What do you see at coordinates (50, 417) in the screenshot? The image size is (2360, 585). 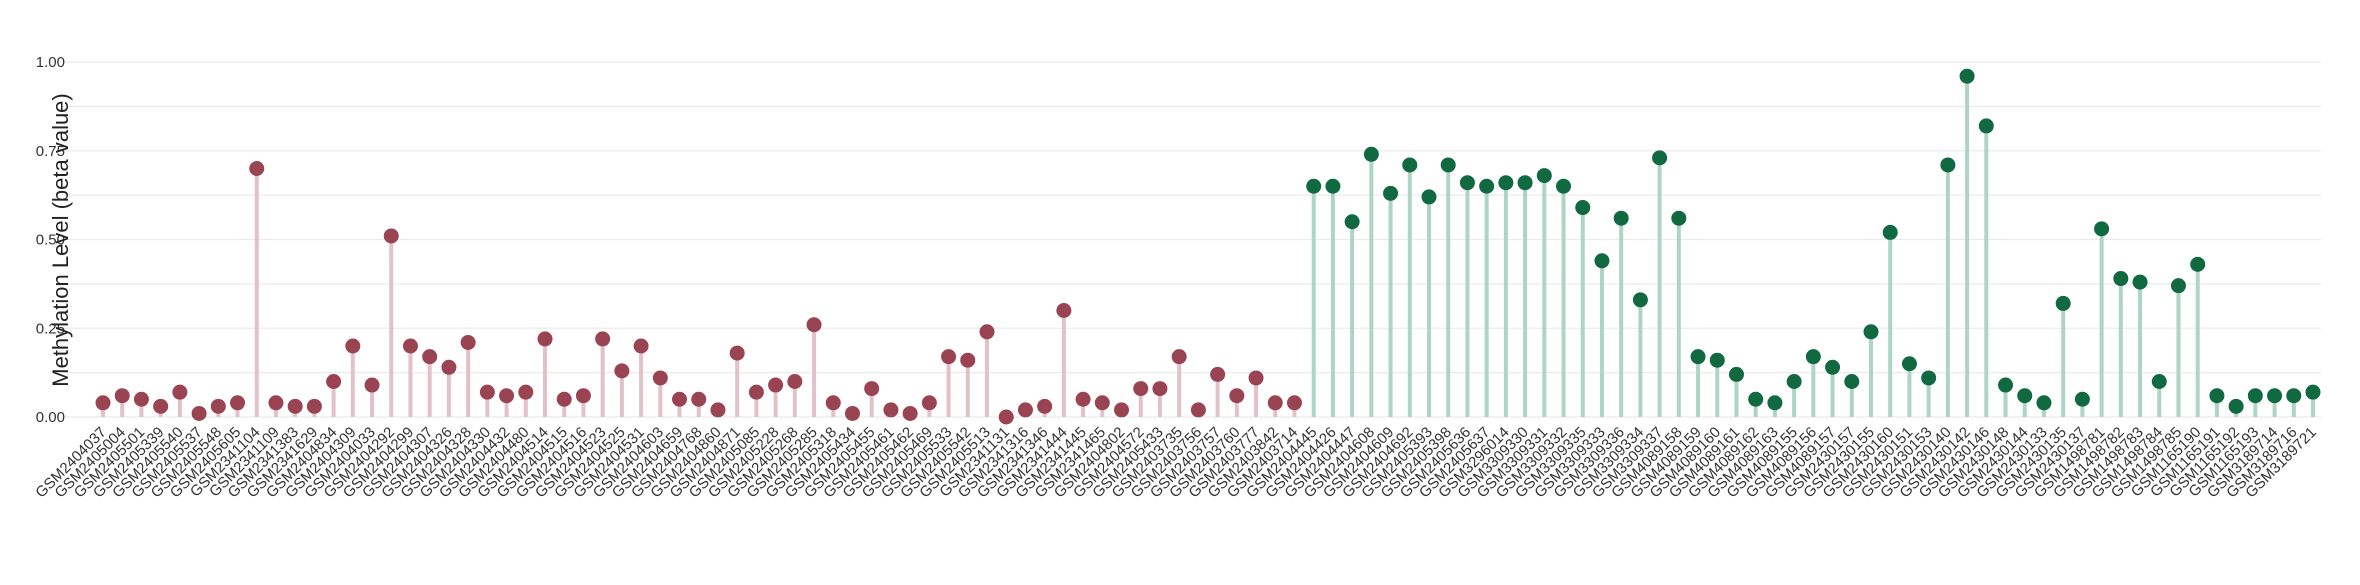 I see `y-tick-label: 0.00` at bounding box center [50, 417].